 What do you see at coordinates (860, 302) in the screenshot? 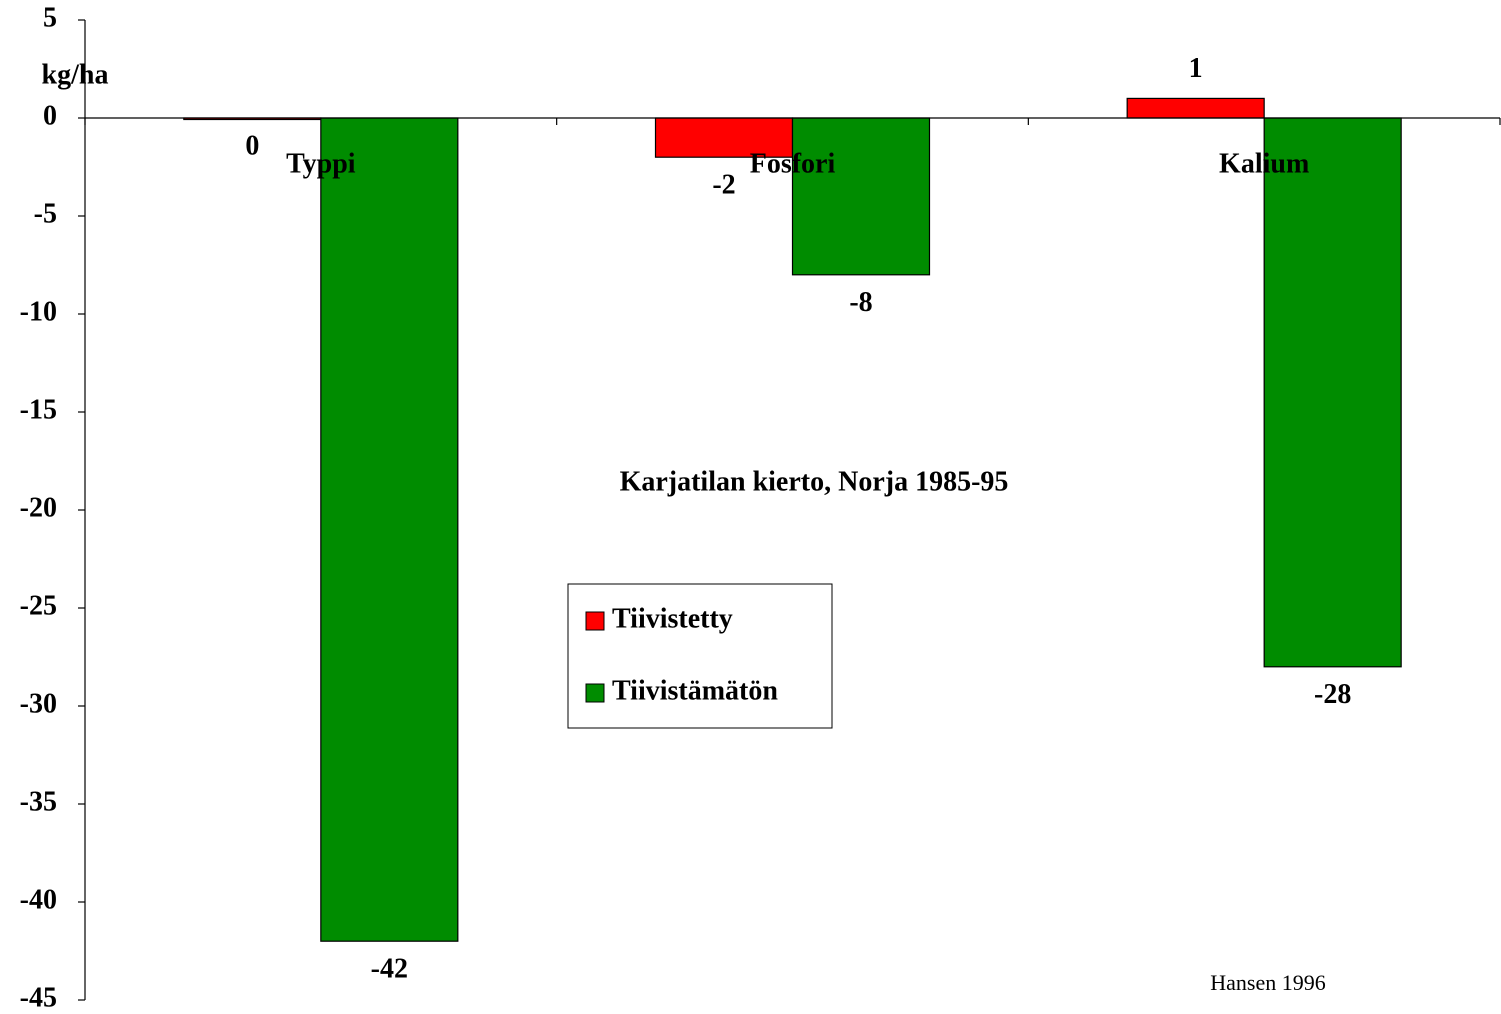
I see `data-label: -8` at bounding box center [860, 302].